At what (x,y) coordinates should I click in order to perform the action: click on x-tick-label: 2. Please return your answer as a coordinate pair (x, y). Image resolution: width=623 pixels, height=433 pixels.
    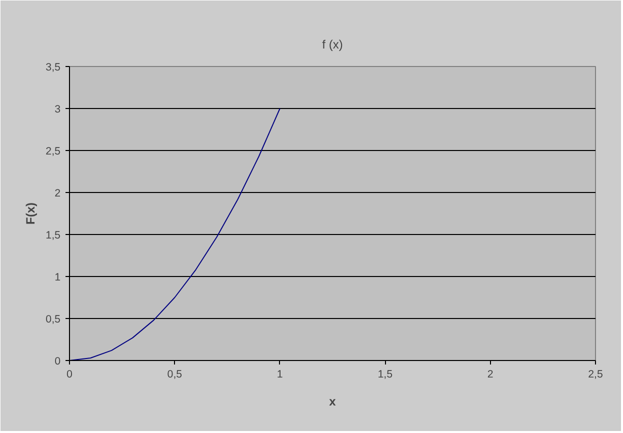
    Looking at the image, I should click on (490, 374).